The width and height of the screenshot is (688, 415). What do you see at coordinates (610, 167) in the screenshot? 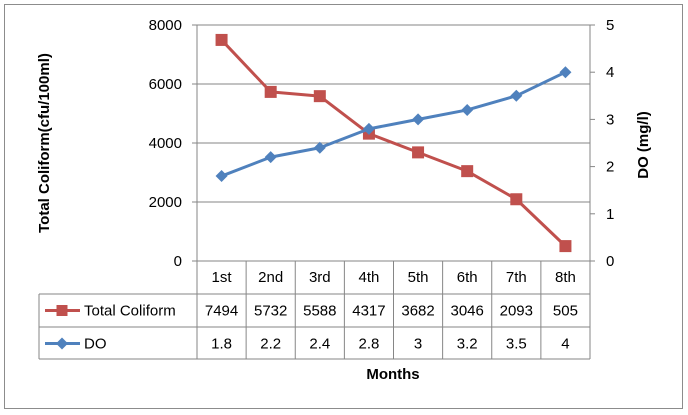
I see `y-right-tick-label: 2` at bounding box center [610, 167].